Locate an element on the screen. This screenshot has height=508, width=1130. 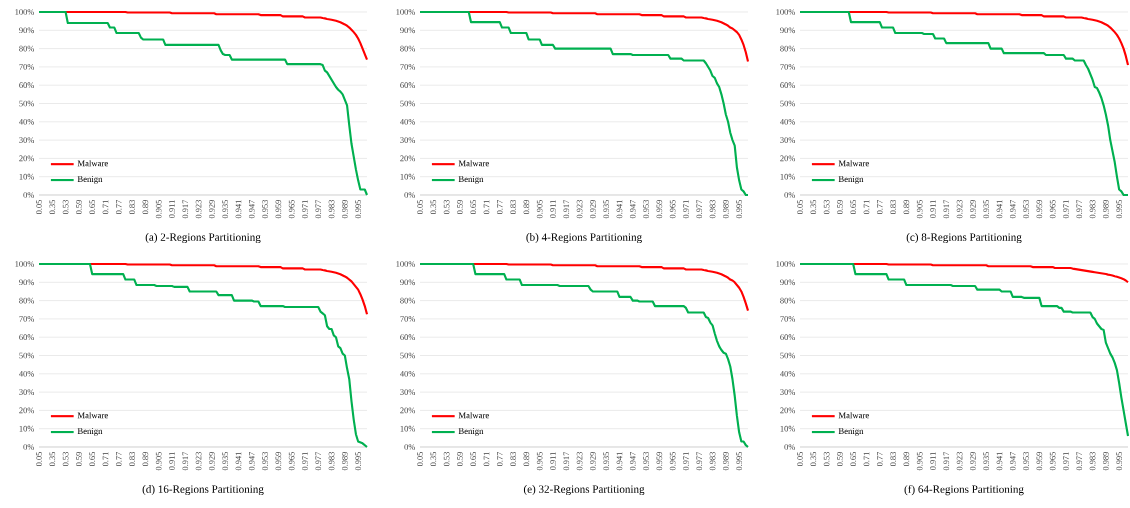
x-tick-label: 0.953 is located at coordinates (265, 209).